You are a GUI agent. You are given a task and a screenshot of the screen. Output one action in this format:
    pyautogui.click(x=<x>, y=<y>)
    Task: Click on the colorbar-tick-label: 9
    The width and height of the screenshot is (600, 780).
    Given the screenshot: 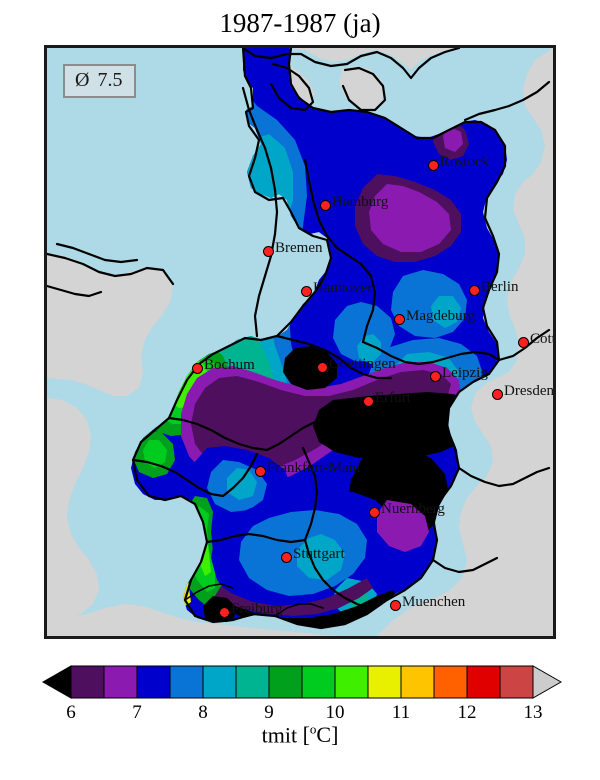 What is the action you would take?
    pyautogui.click(x=269, y=712)
    